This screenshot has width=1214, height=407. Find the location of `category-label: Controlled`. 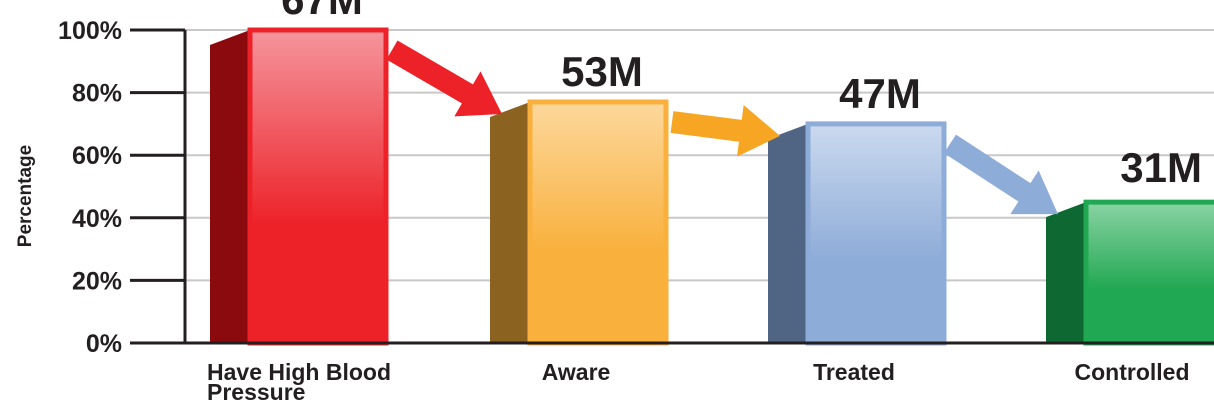

category-label: Controlled is located at coordinates (1132, 372).